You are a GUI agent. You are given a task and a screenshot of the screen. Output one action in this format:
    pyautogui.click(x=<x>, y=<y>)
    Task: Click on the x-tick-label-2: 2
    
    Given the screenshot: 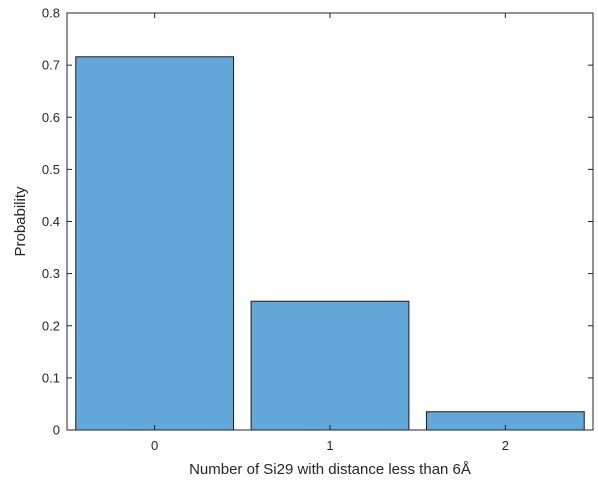 What is the action you would take?
    pyautogui.click(x=505, y=445)
    